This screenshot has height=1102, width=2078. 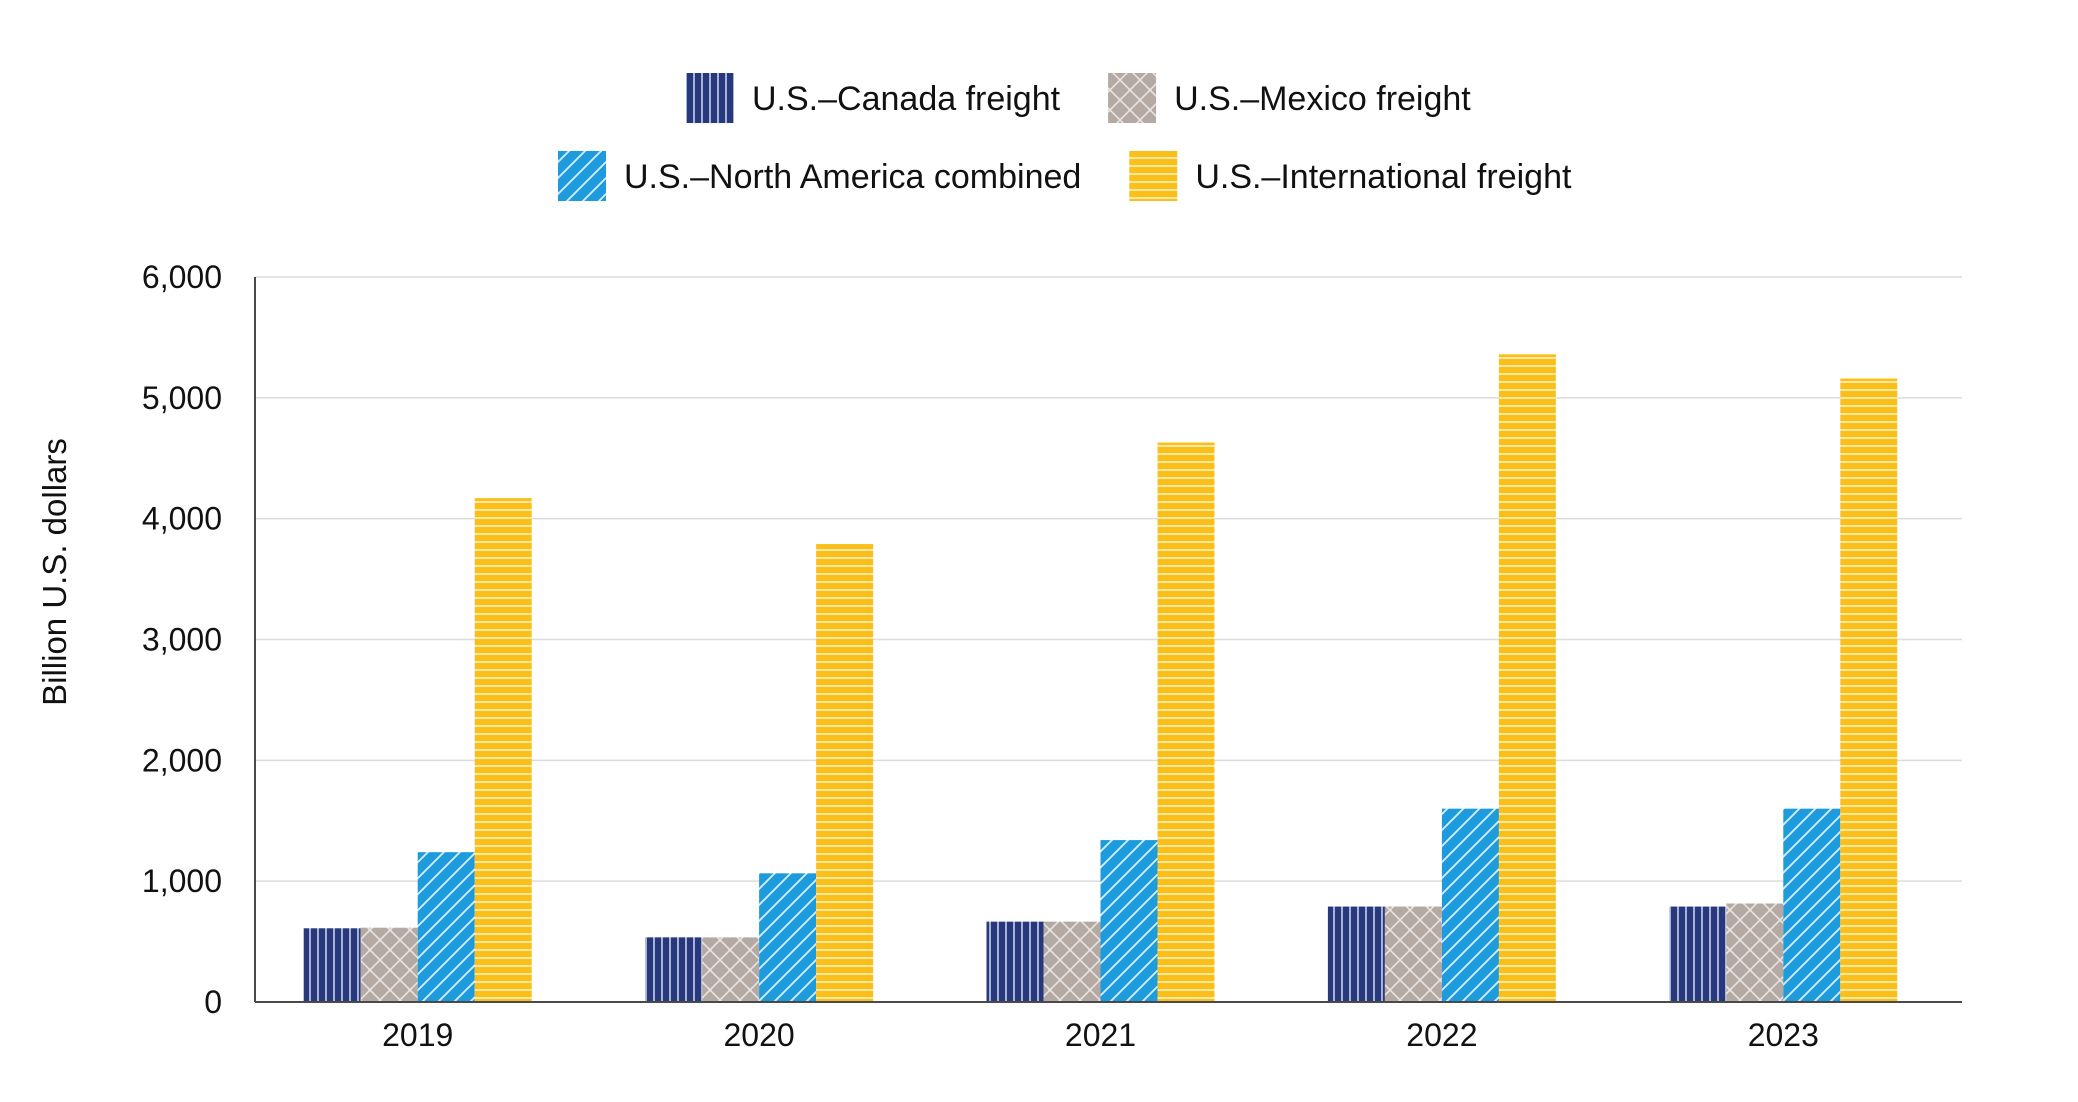 What do you see at coordinates (1015, 961) in the screenshot?
I see `bar-vertical-lines-2021` at bounding box center [1015, 961].